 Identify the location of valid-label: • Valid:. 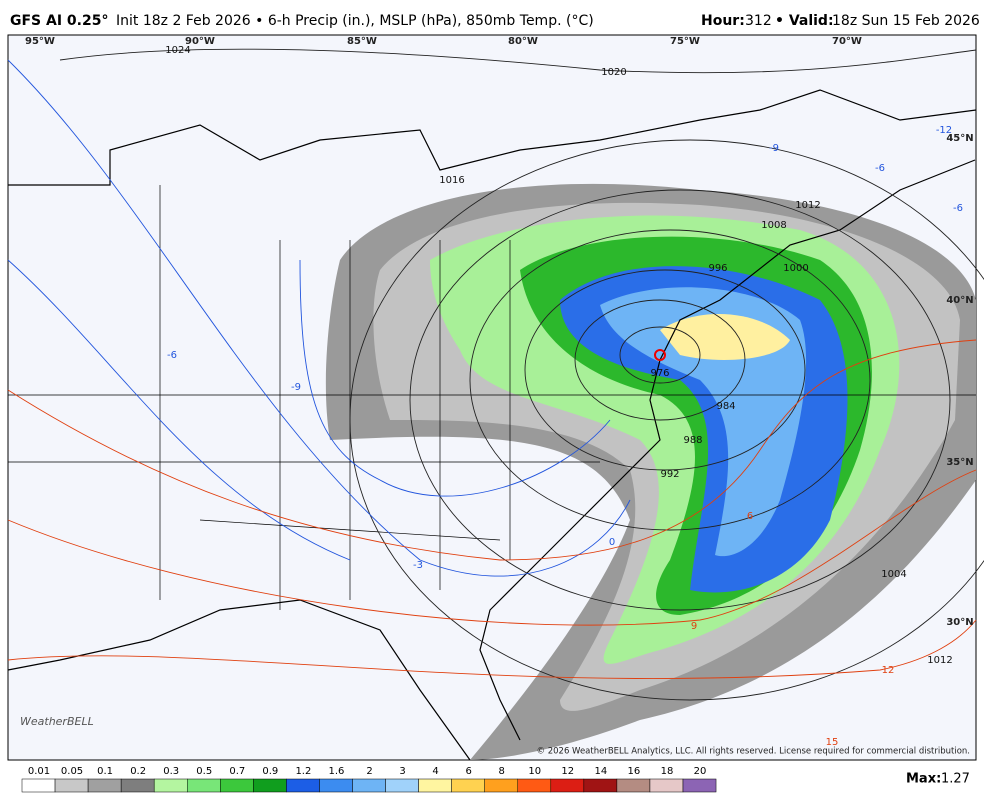
(804, 21).